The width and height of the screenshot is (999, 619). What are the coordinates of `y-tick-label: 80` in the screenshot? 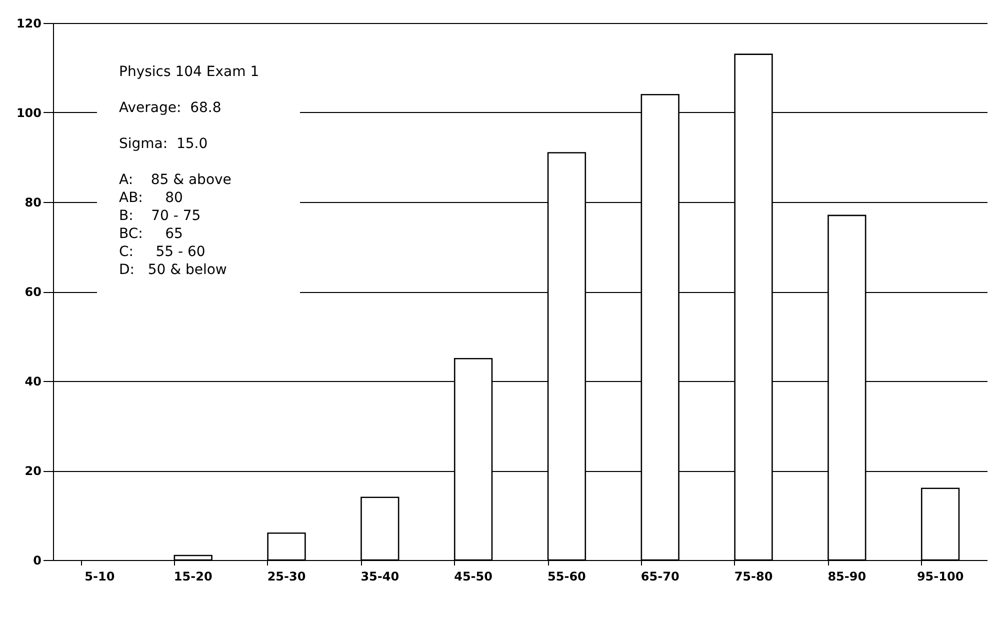 It's located at (33, 203).